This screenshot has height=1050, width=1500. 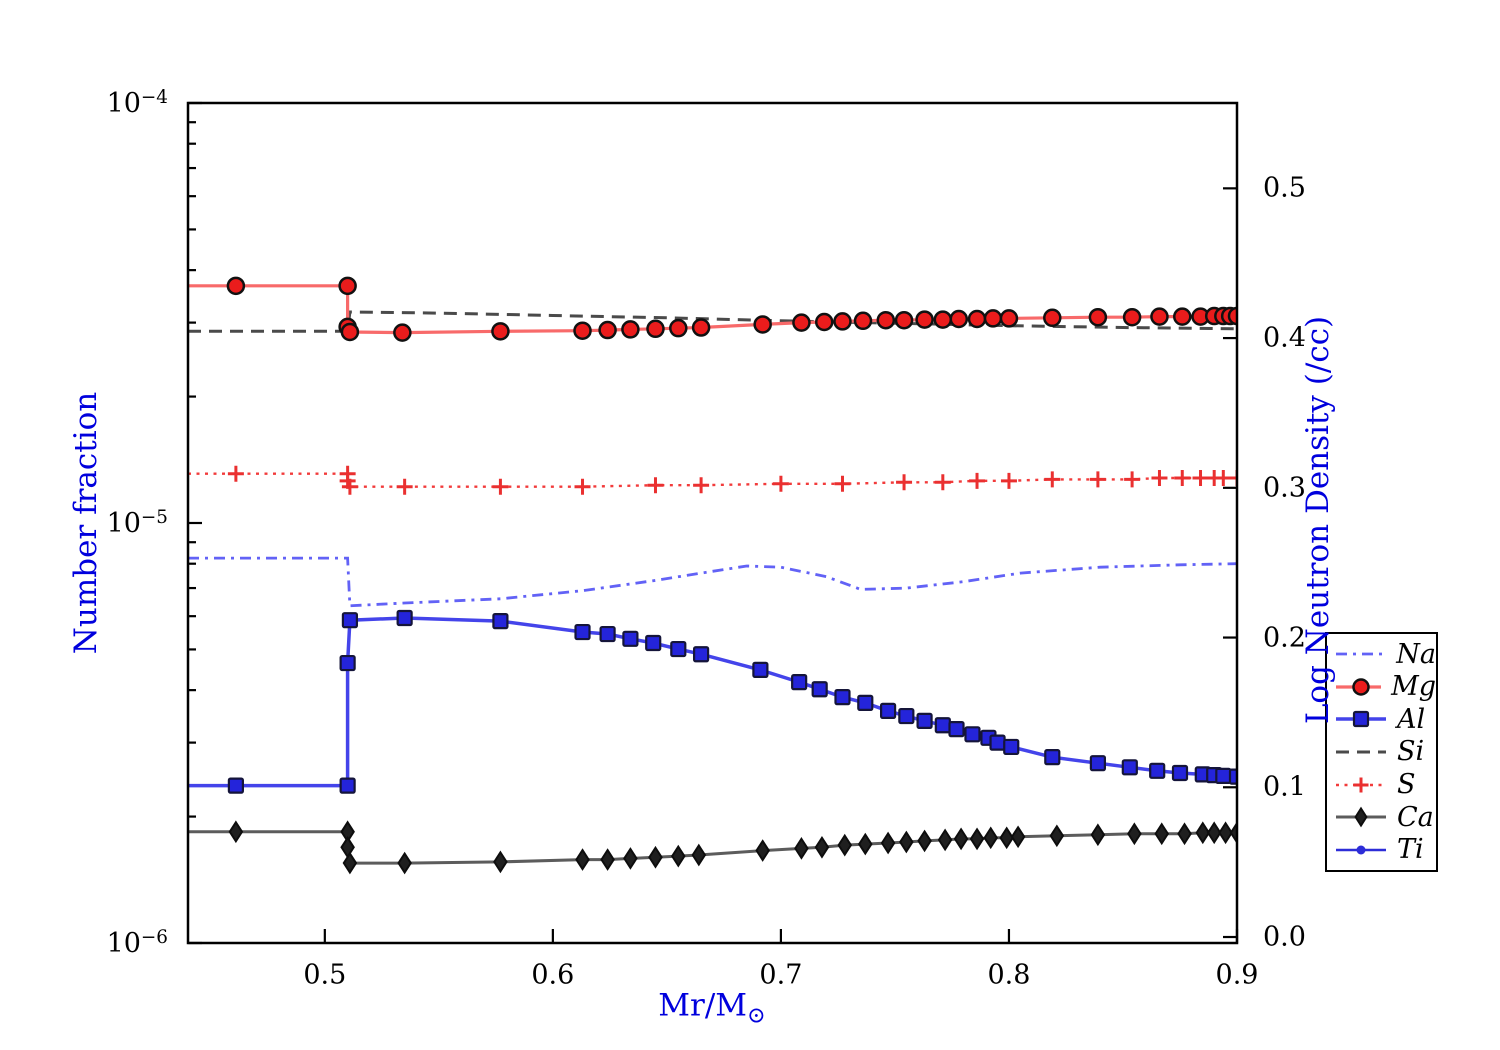 I want to click on y-left-tick-label-−6: 10⁻⁶, so click(x=137, y=943).